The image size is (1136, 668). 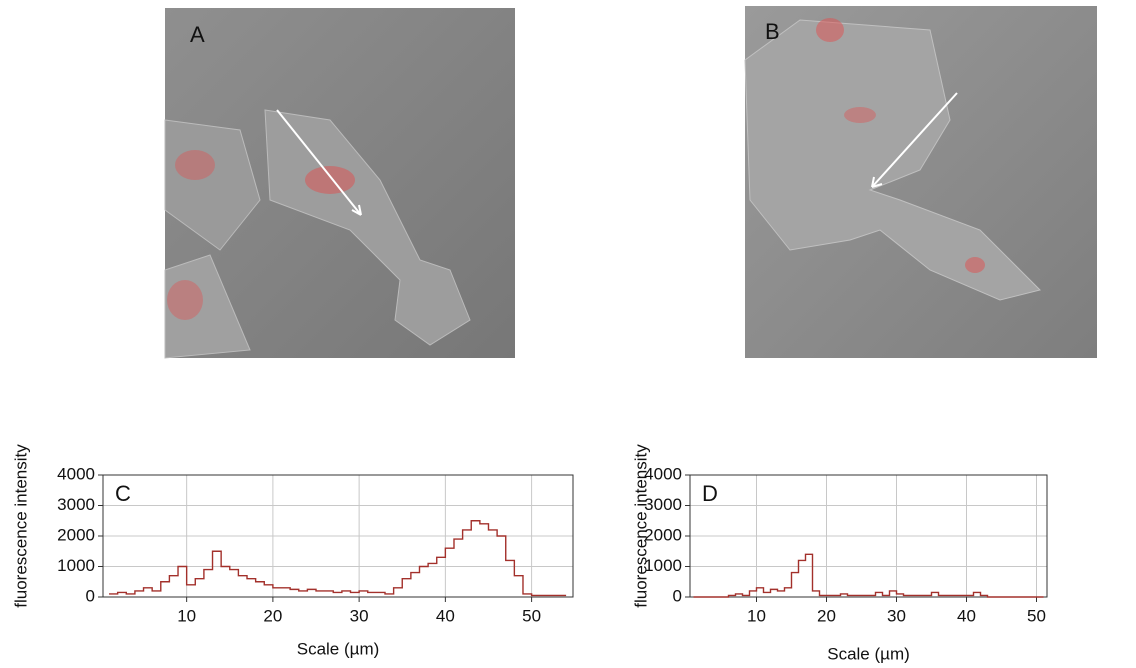 I want to click on panel-label: D, so click(x=710, y=493).